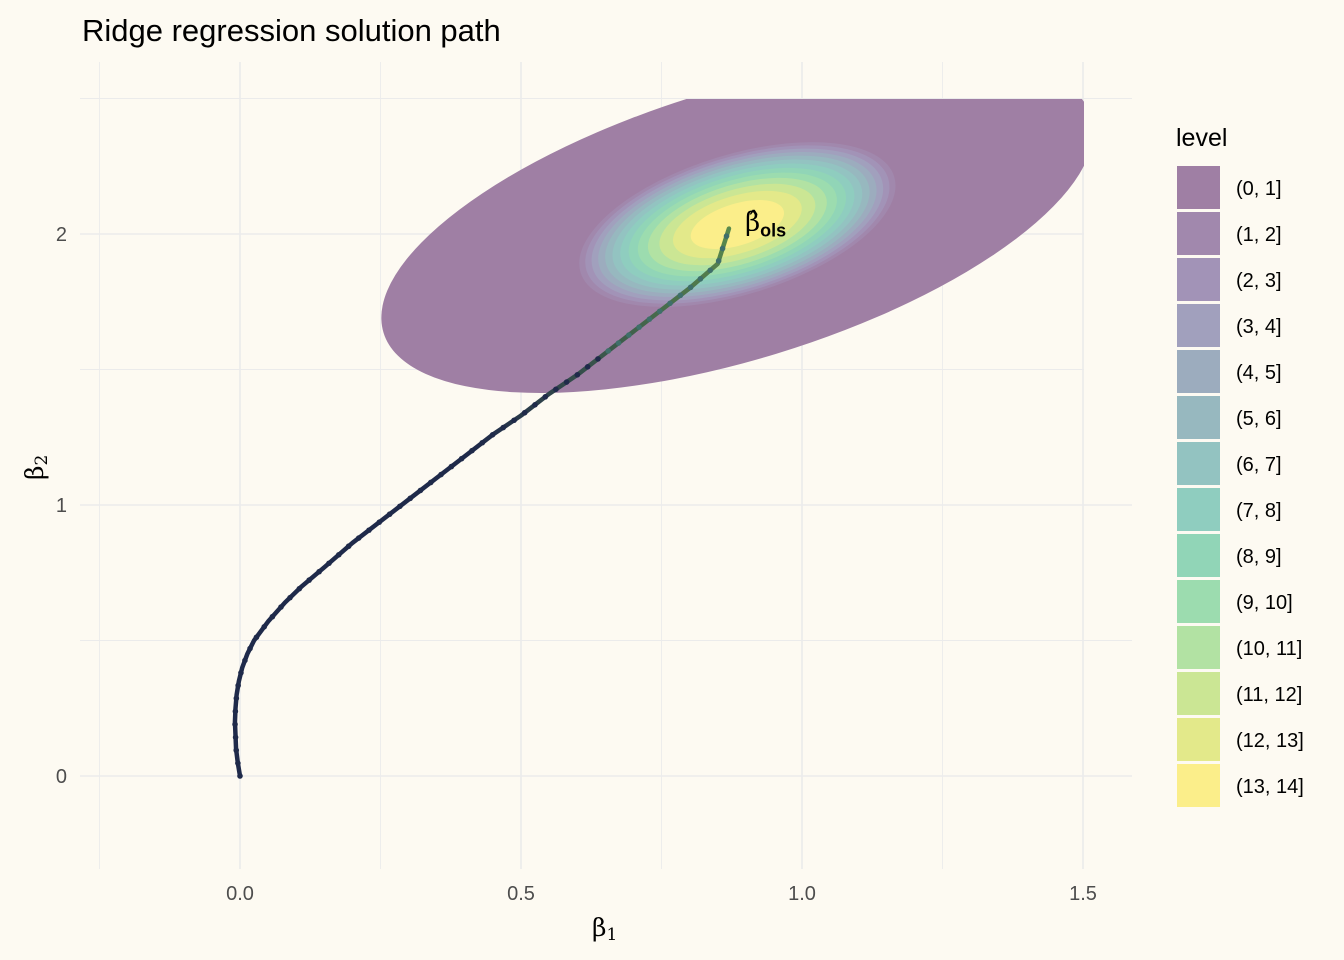 Image resolution: width=1344 pixels, height=960 pixels. I want to click on legend-label: (11, 12], so click(1269, 695).